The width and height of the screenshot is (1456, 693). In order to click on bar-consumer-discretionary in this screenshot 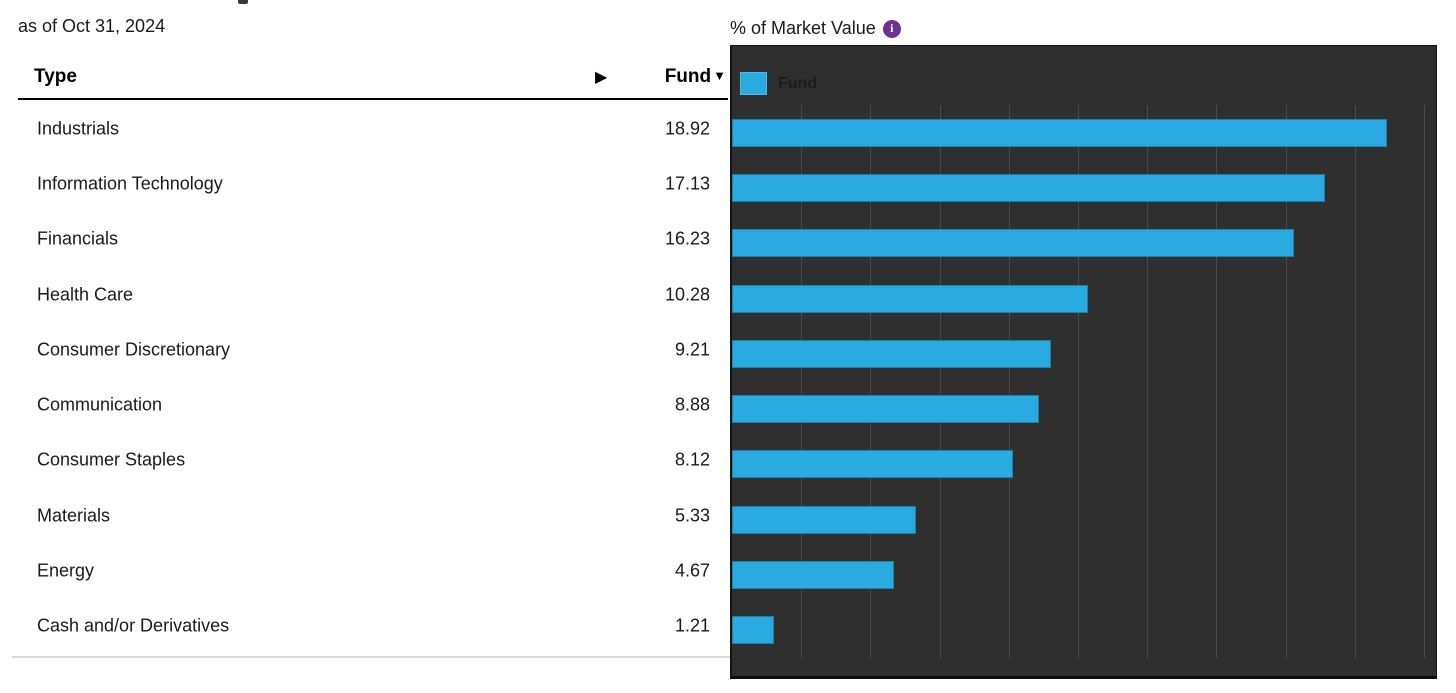, I will do `click(891, 353)`.